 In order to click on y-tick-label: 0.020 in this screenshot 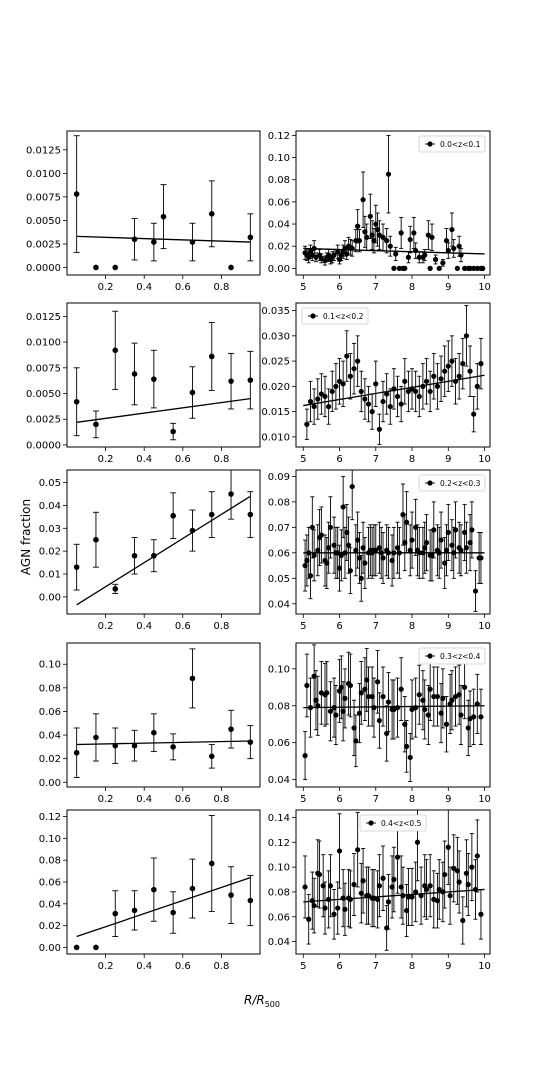, I will do `click(275, 387)`.